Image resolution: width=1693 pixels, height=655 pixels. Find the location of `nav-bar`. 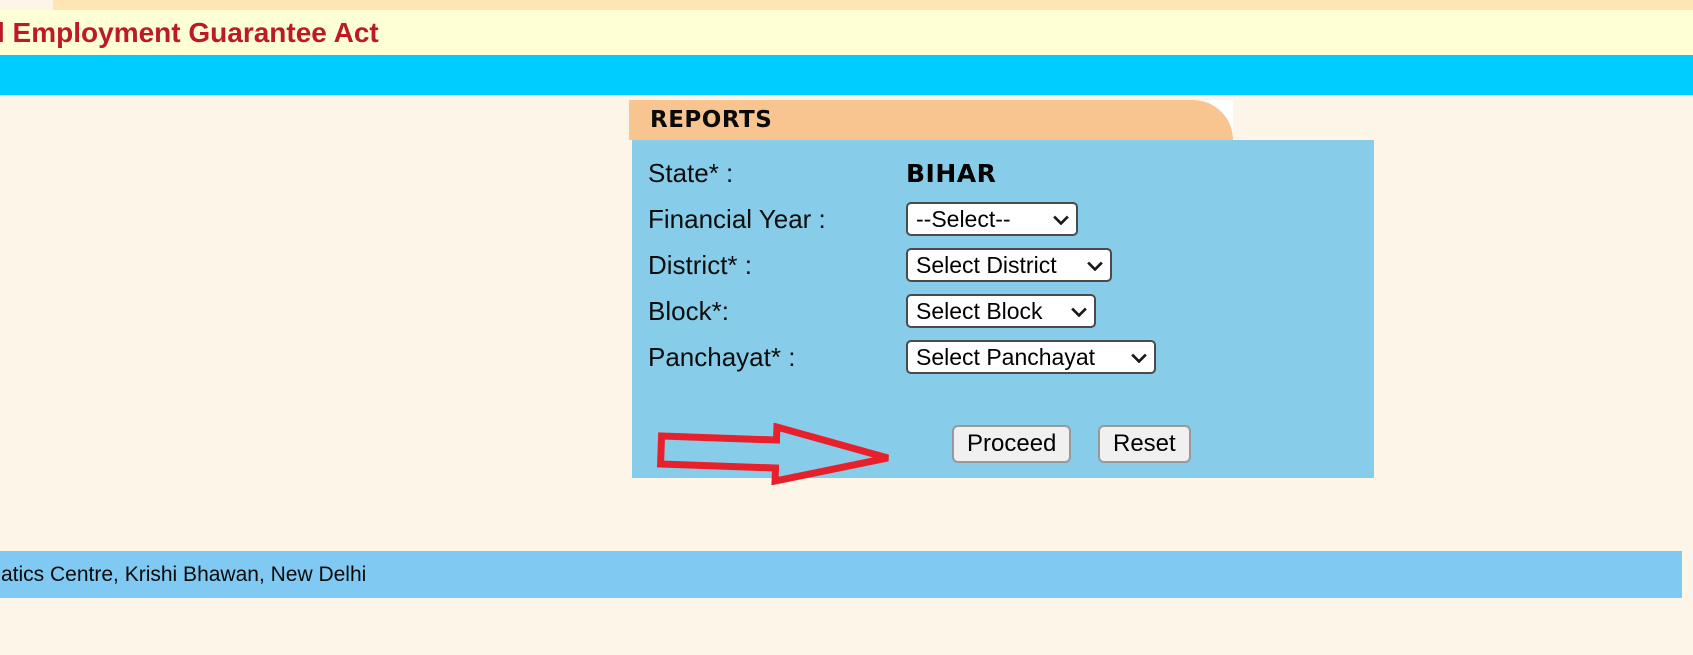

nav-bar is located at coordinates (846, 75).